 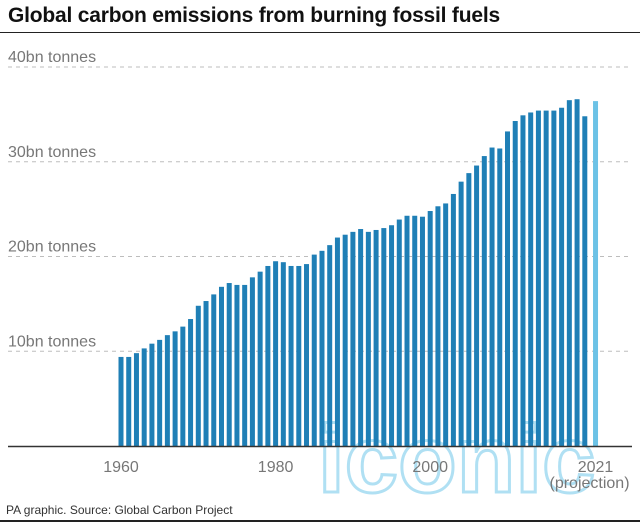 What do you see at coordinates (121, 401) in the screenshot?
I see `bar-1960` at bounding box center [121, 401].